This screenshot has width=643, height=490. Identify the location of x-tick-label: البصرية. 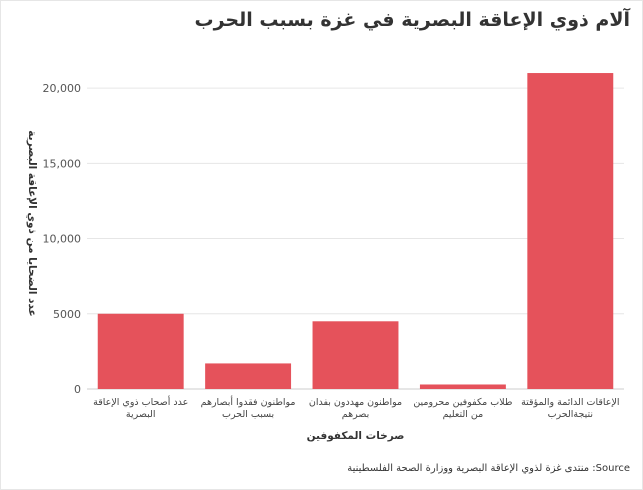
(141, 414).